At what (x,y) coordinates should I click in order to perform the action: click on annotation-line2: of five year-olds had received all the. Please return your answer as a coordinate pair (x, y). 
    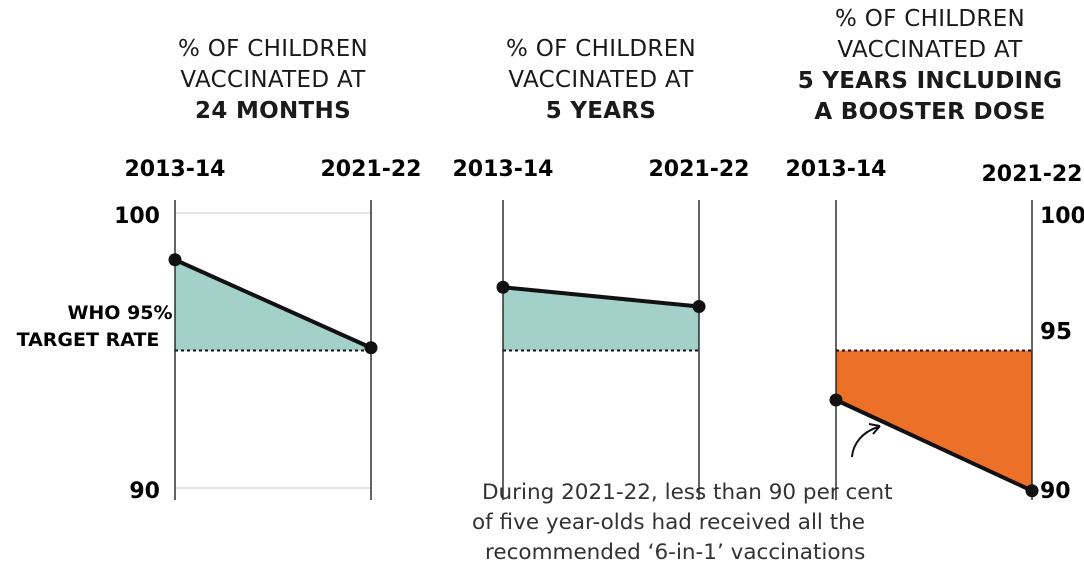
    Looking at the image, I should click on (668, 522).